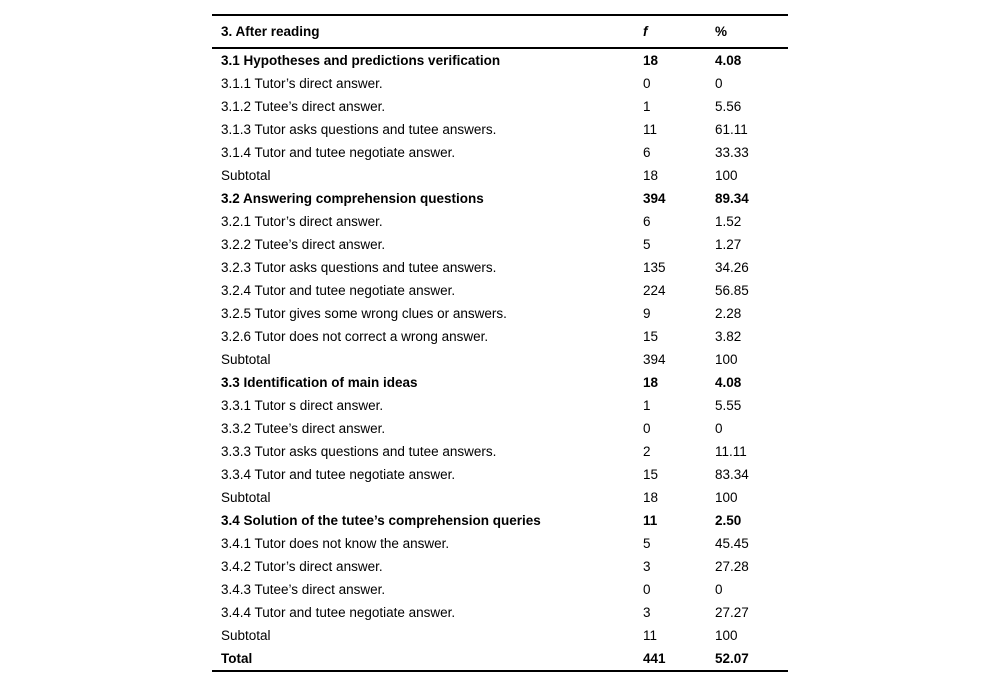  Describe the element at coordinates (732, 152) in the screenshot. I see `row-percent: 33.33` at that location.